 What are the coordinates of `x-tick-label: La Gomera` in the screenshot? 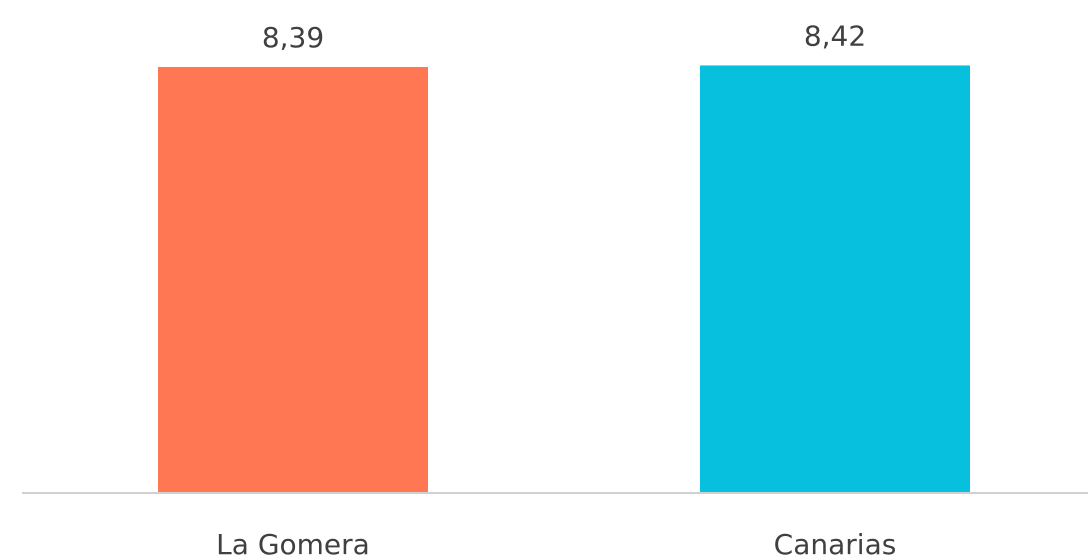 It's located at (293, 544).